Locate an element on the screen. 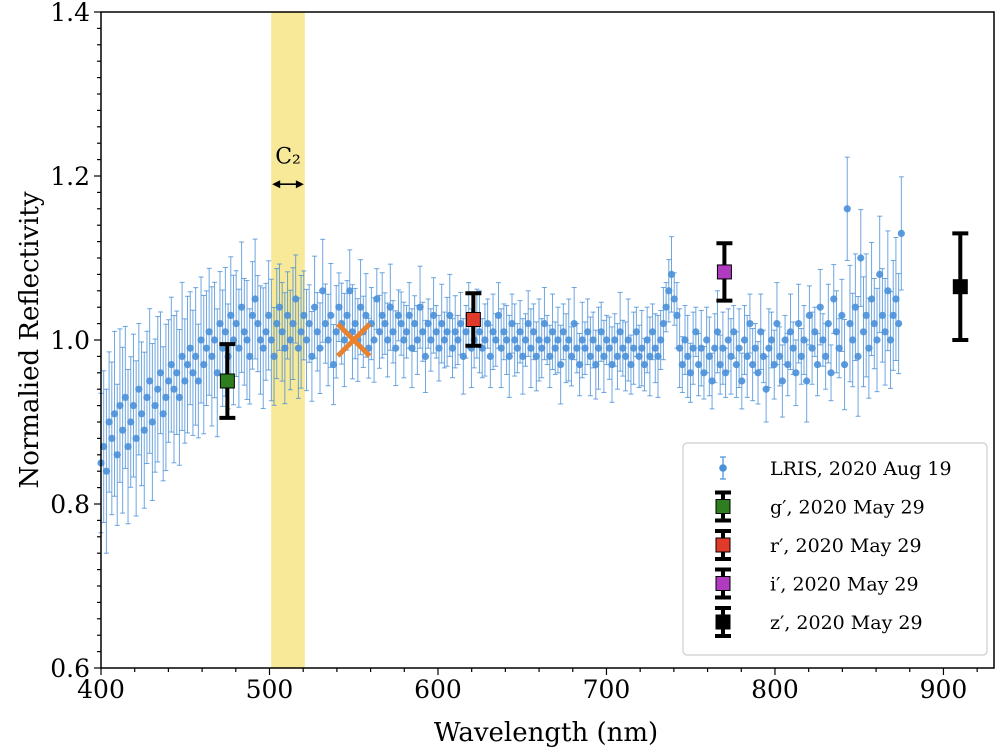 The height and width of the screenshot is (751, 997). x-axis-label: Wavelength (nm) is located at coordinates (546, 733).